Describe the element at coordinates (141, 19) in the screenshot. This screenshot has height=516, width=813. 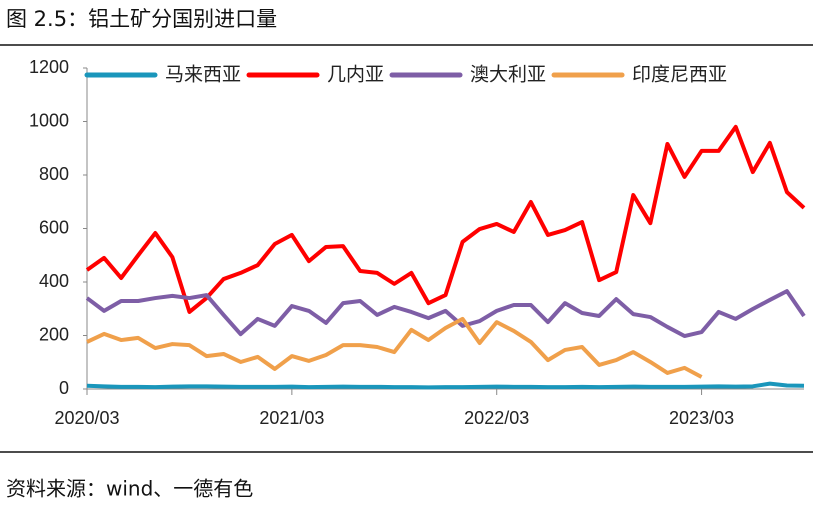
I see `title: 图 2.5：铝土矿分国别进口量` at that location.